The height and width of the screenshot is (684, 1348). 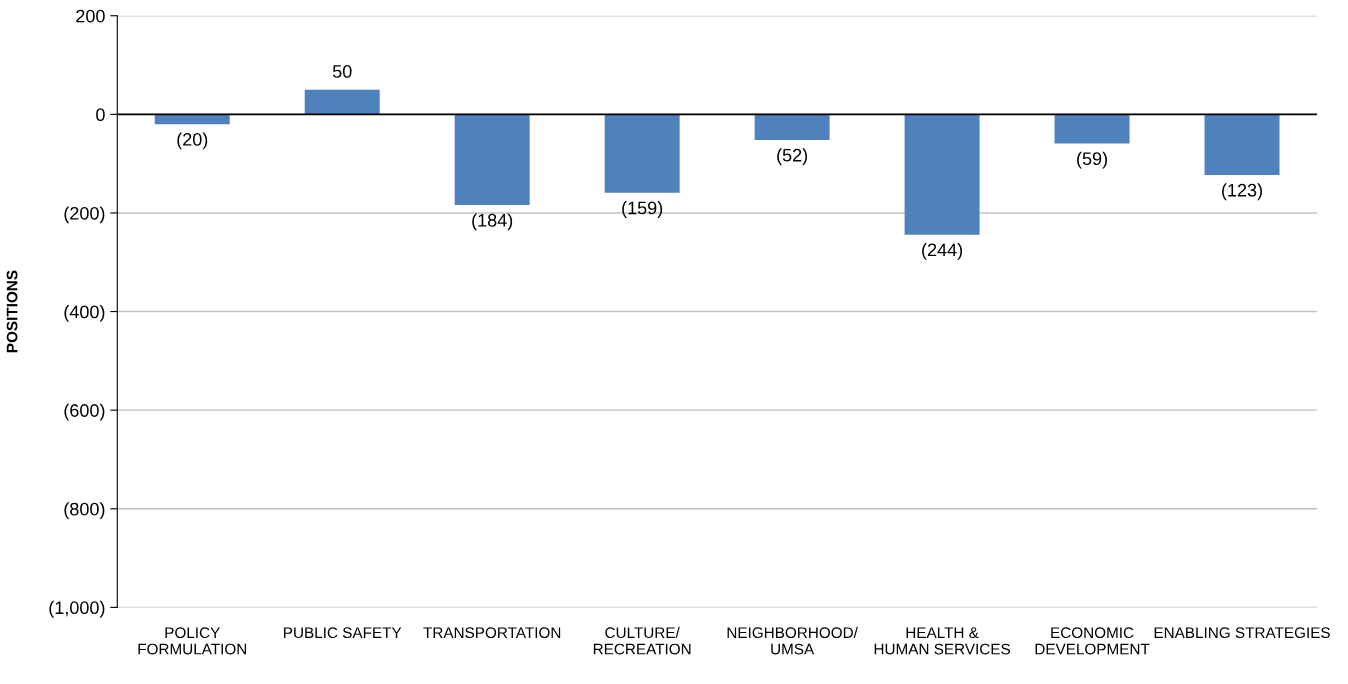 I want to click on x-tick-label: ENABLING STRATEGIES, so click(x=1242, y=633).